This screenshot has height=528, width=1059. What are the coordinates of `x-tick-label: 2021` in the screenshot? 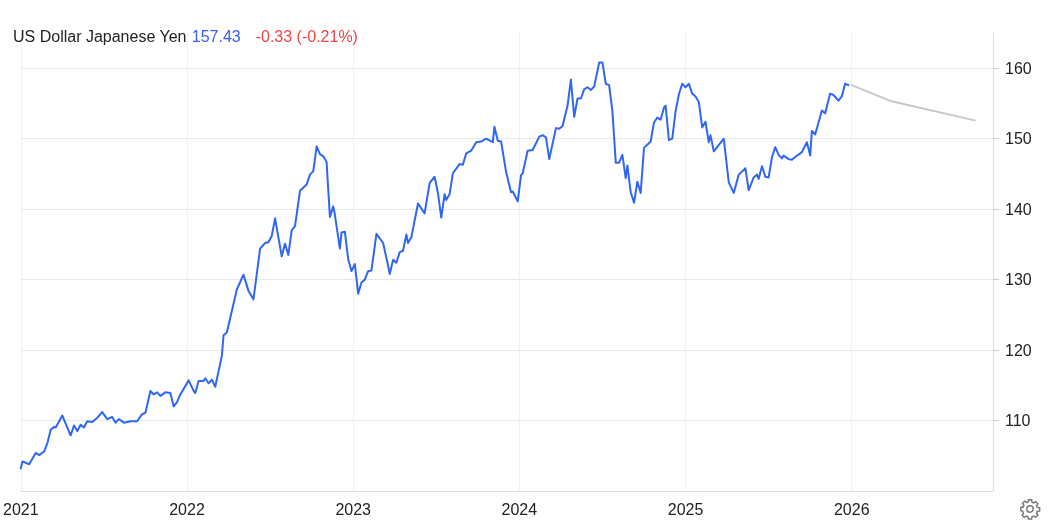 It's located at (21, 509).